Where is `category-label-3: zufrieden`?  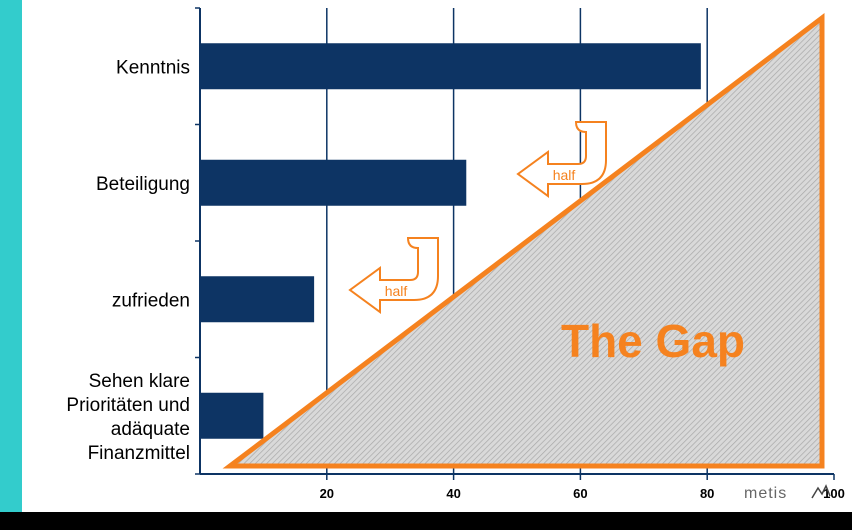 category-label-3: zufrieden is located at coordinates (151, 300).